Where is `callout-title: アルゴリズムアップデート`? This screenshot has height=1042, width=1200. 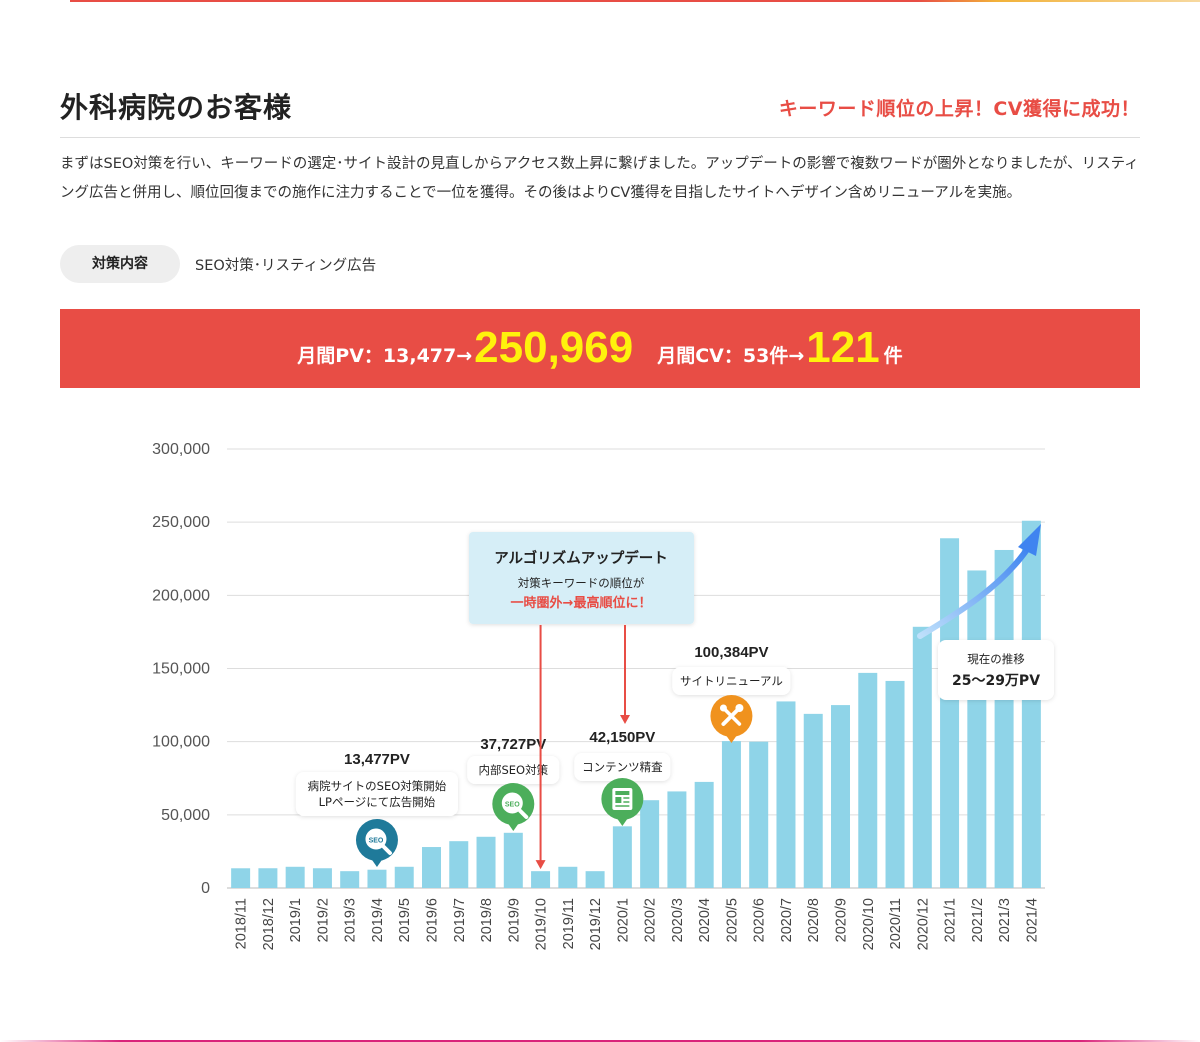 callout-title: アルゴリズムアップデート is located at coordinates (581, 558).